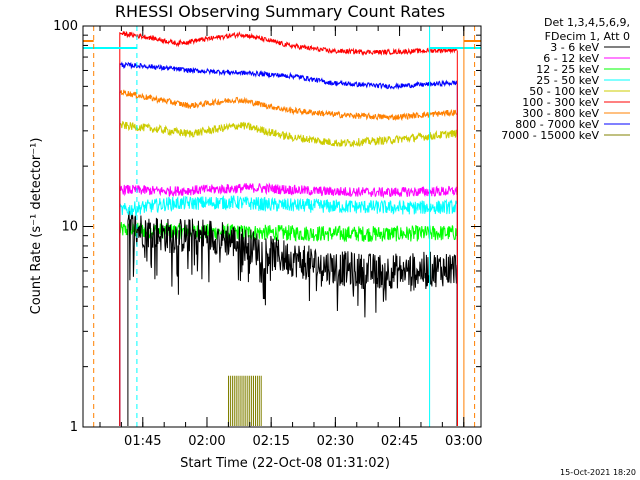 This screenshot has height=480, width=640. What do you see at coordinates (567, 69) in the screenshot?
I see `legend-label: 12 - 25 keV` at bounding box center [567, 69].